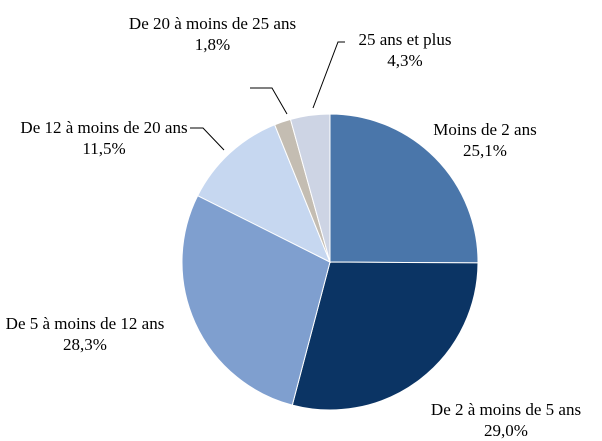 The height and width of the screenshot is (441, 602). What do you see at coordinates (85, 344) in the screenshot?
I see `value-label: 28,3%` at bounding box center [85, 344].